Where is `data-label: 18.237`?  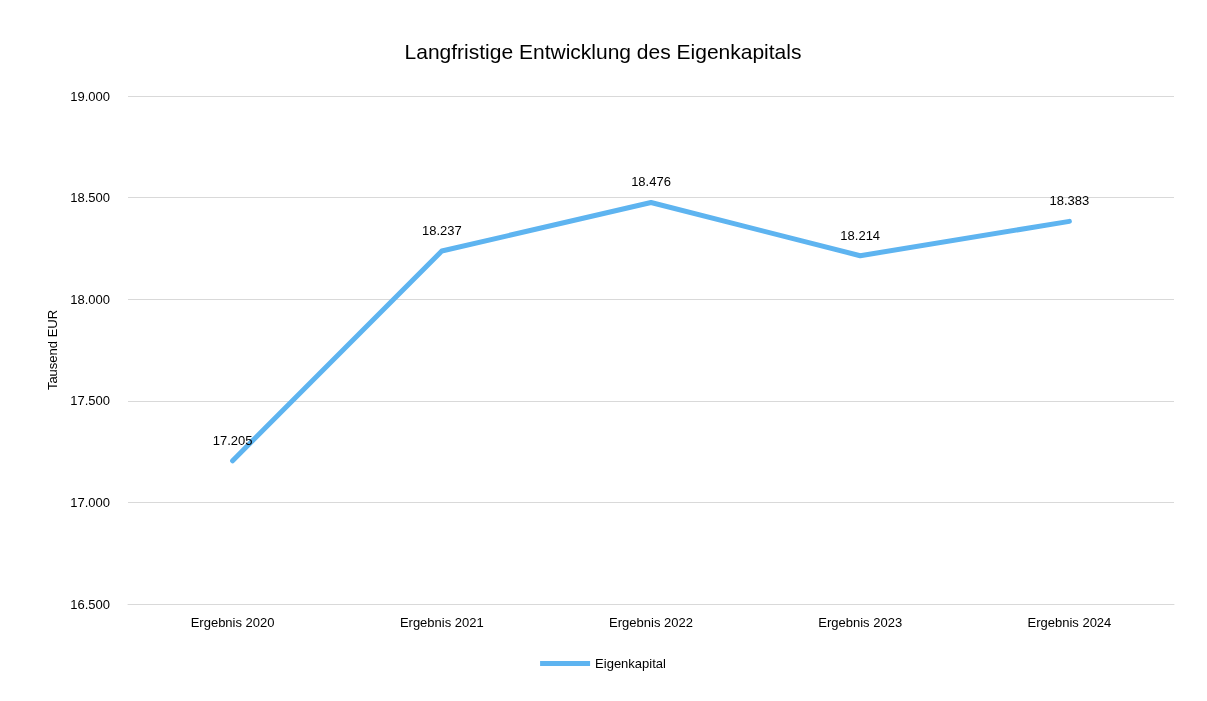 data-label: 18.237 is located at coordinates (441, 231).